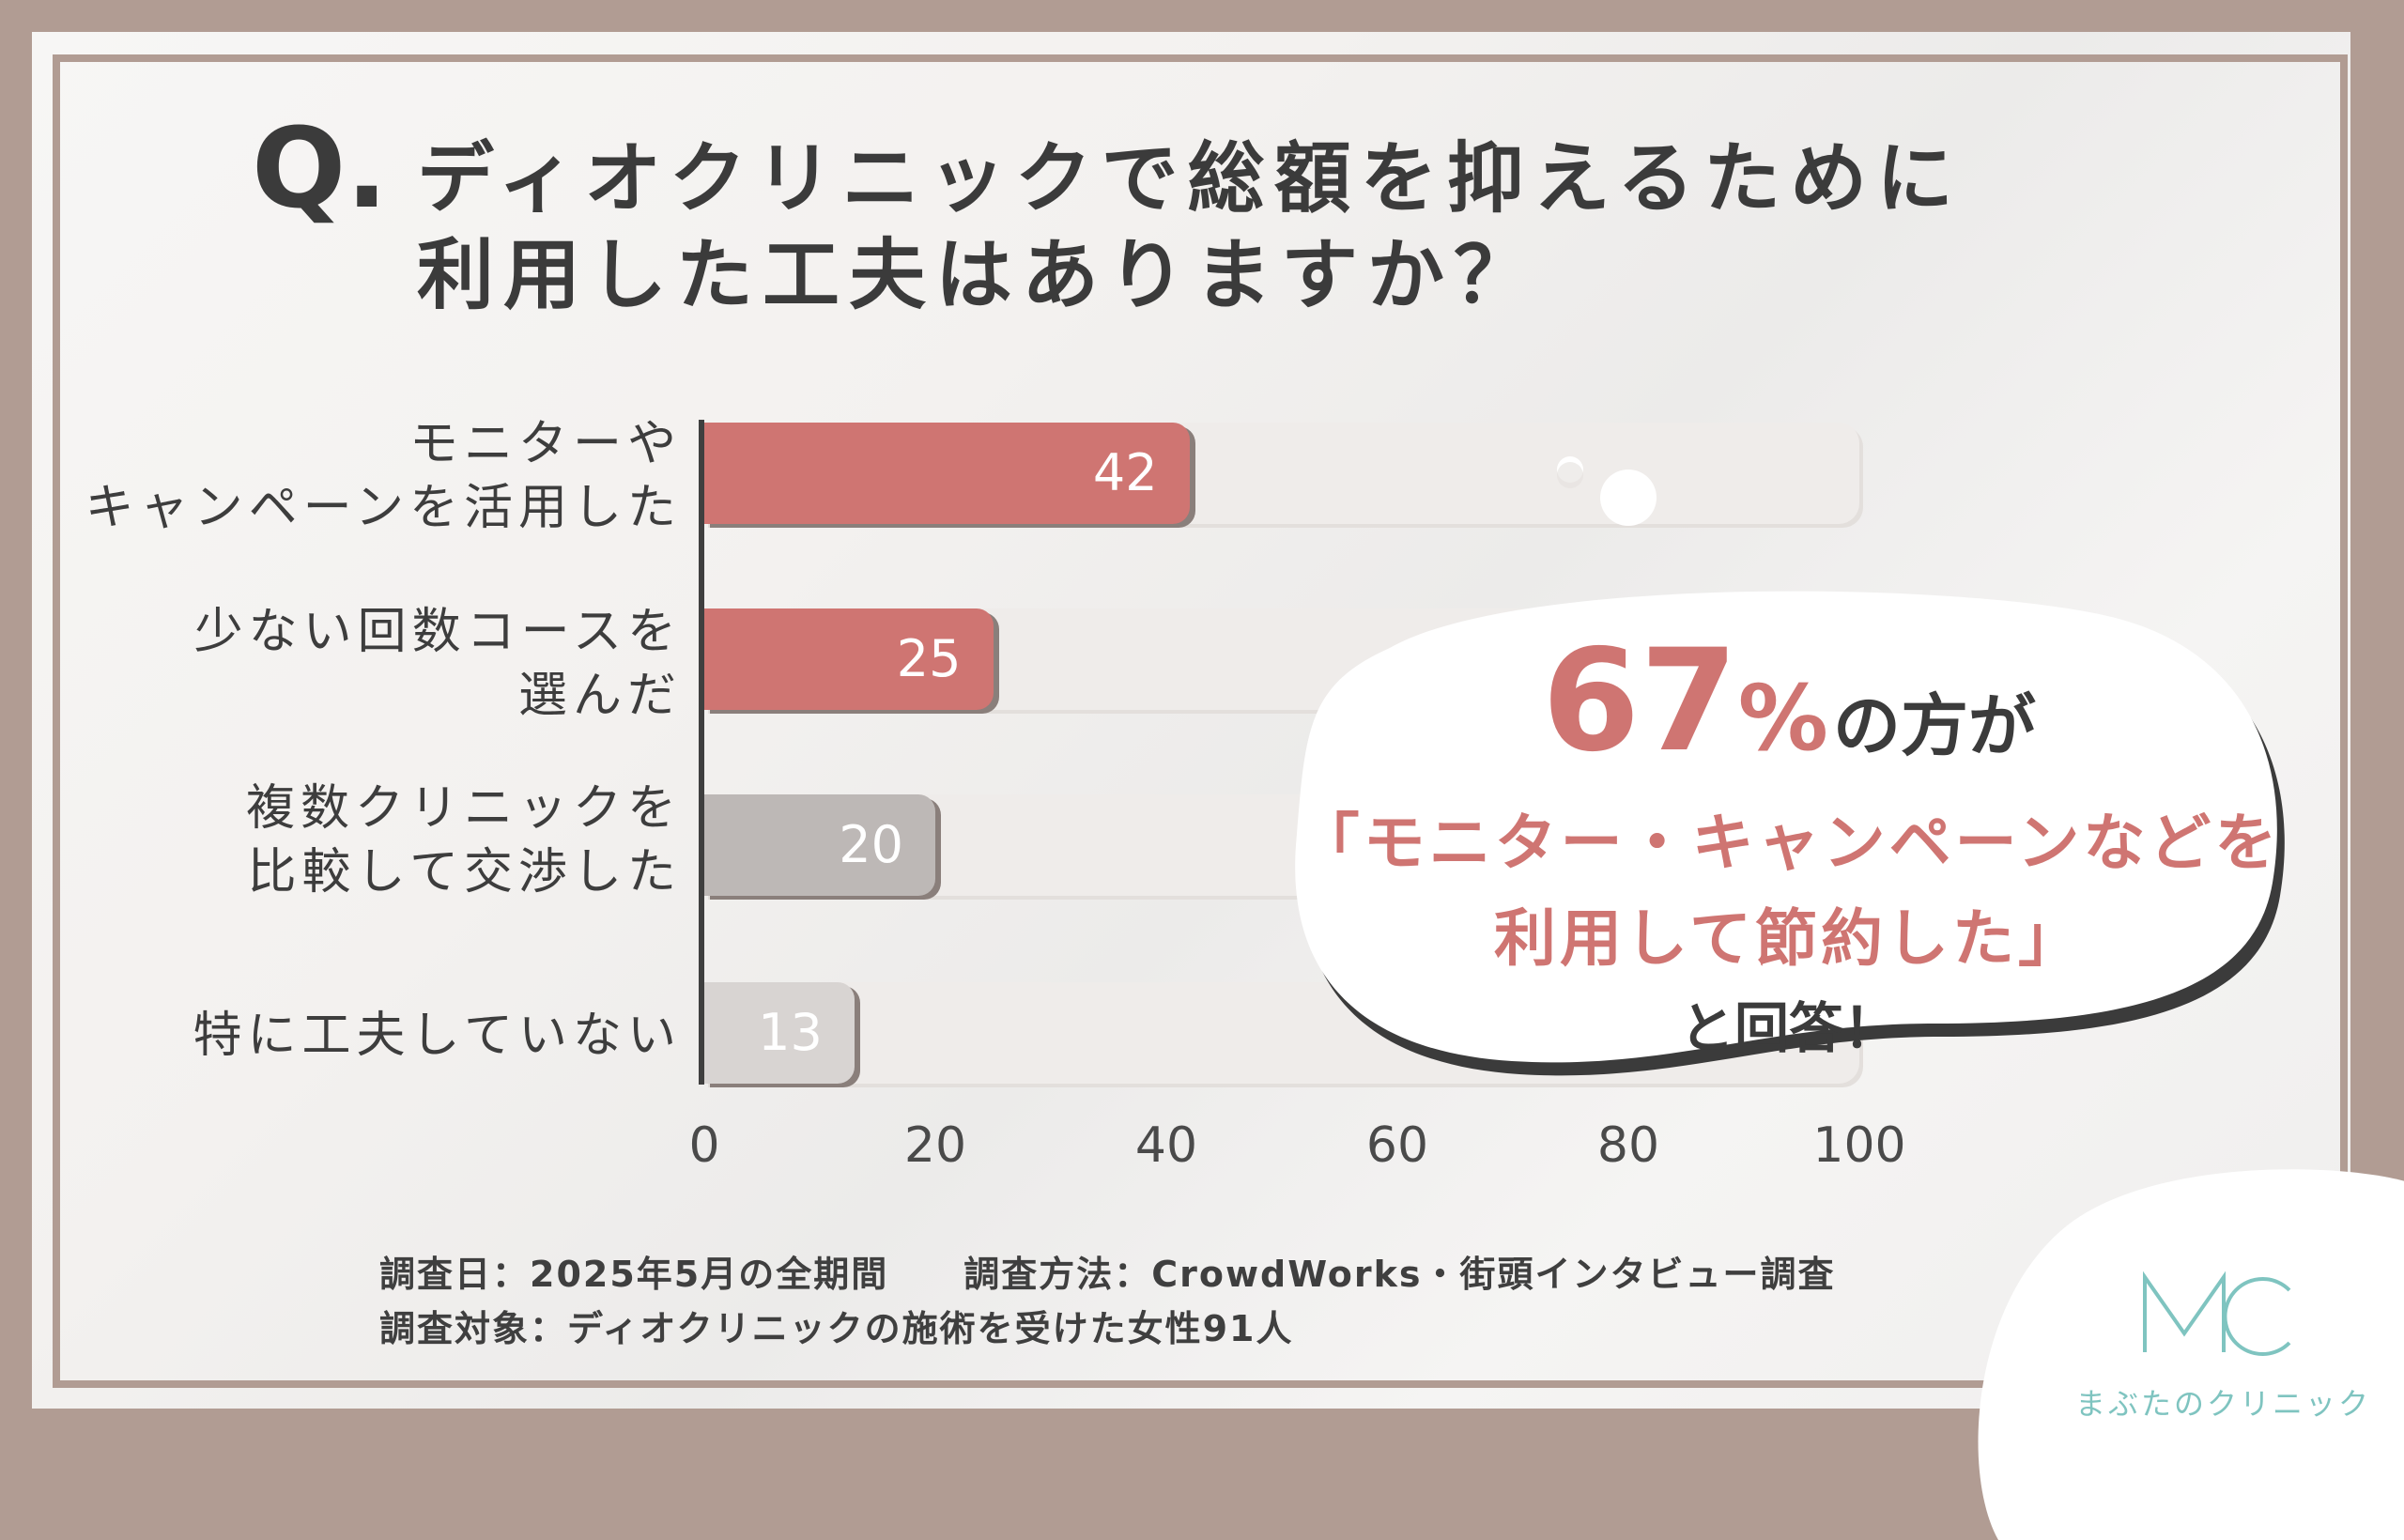 Image resolution: width=2404 pixels, height=1540 pixels. Describe the element at coordinates (1628, 1145) in the screenshot. I see `x-tick-label: 80` at that location.